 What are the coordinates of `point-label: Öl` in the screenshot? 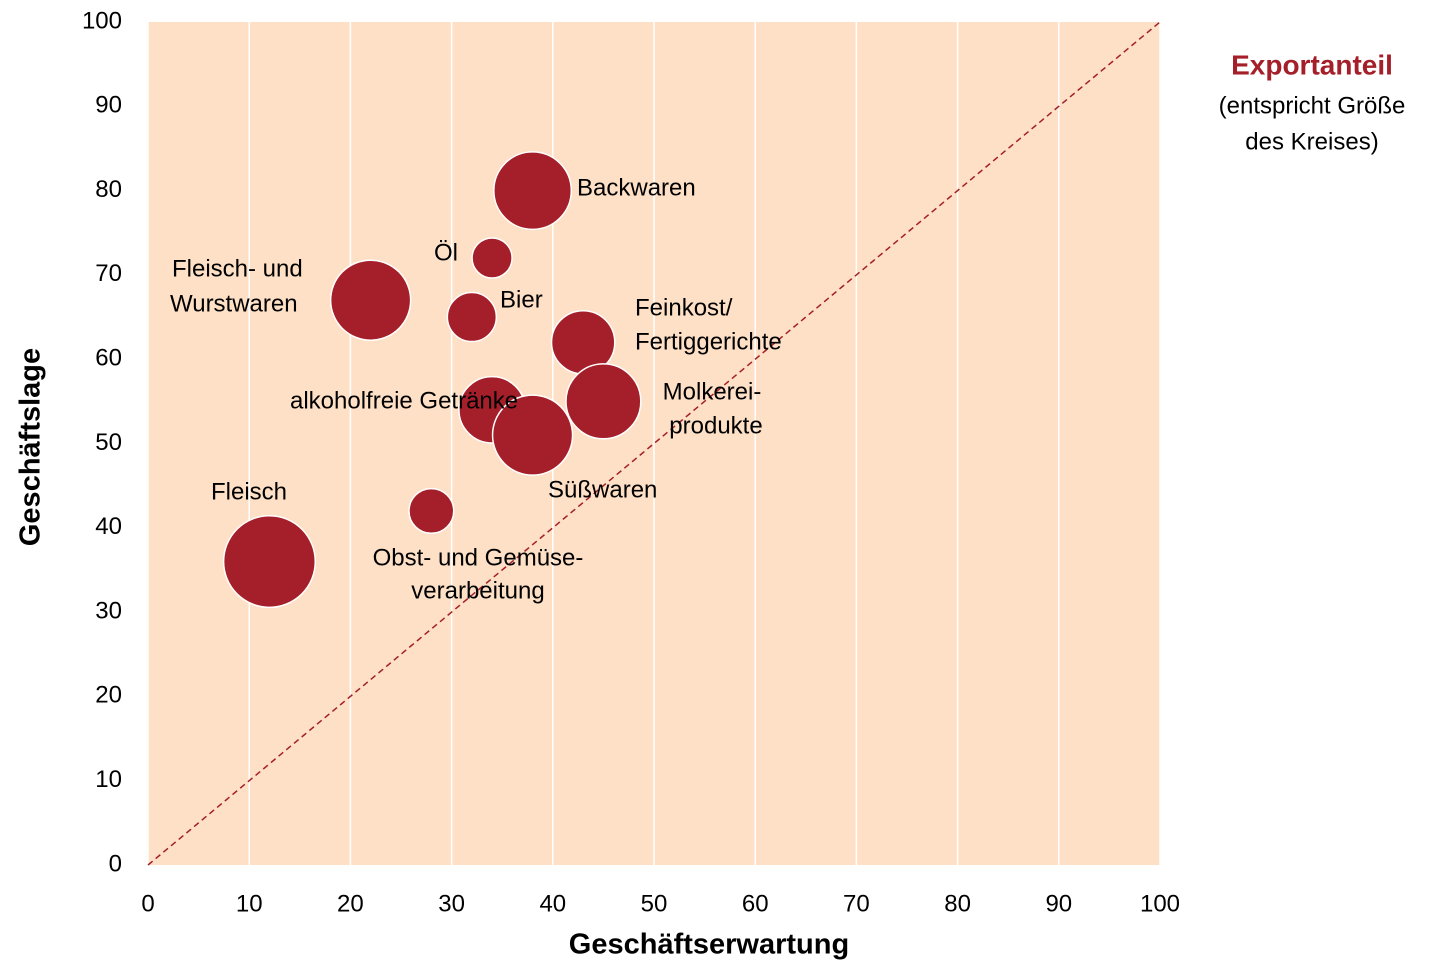 It's located at (446, 252).